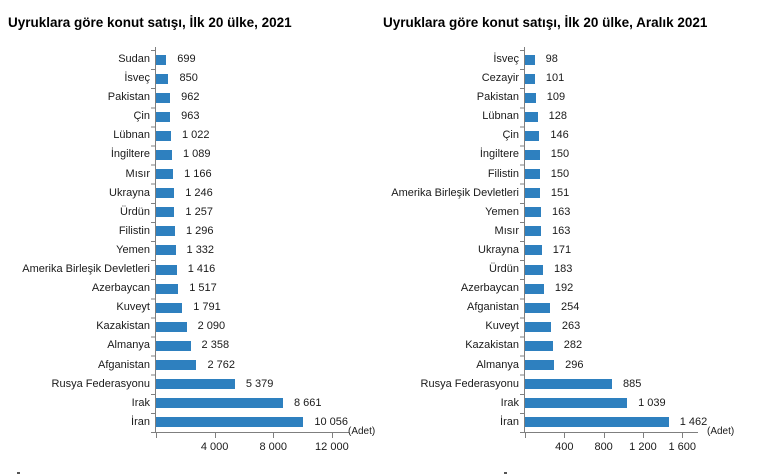  I want to click on category-label: Irak, so click(509, 402).